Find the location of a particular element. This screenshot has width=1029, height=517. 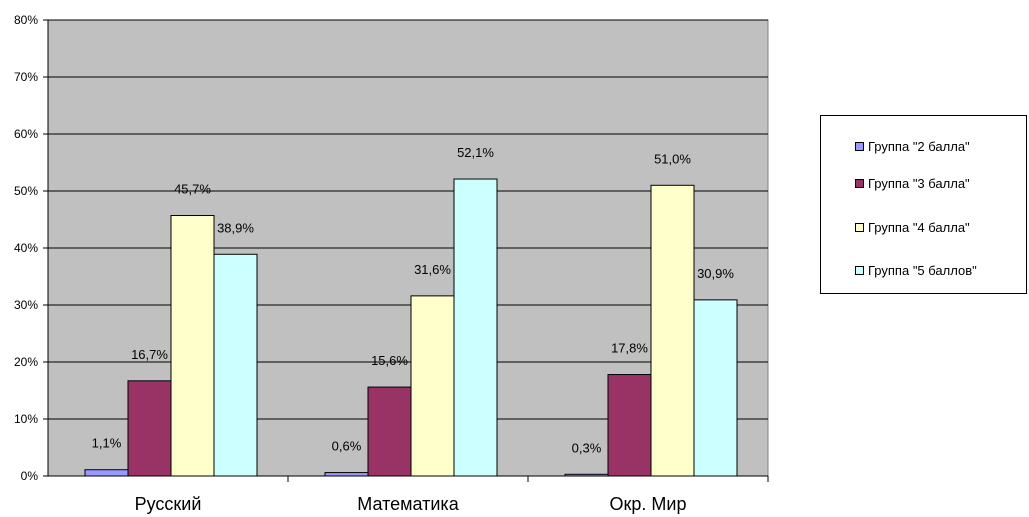

data-label: 1,1% is located at coordinates (107, 443).